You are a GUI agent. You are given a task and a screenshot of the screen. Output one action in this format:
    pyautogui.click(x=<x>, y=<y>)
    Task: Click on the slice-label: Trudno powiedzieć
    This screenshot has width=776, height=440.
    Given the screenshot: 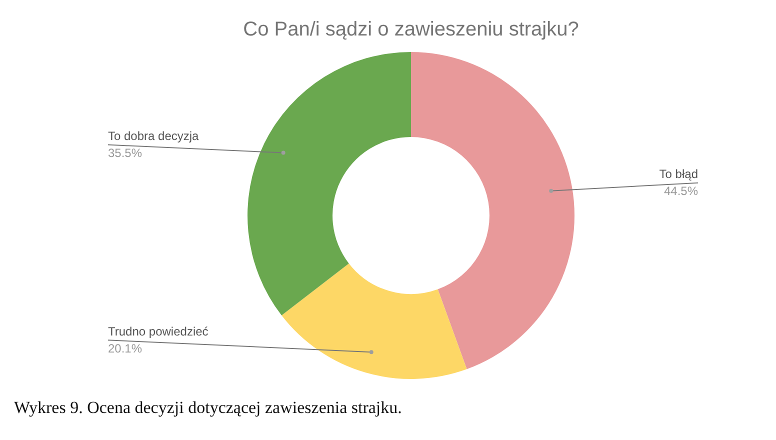 What is the action you would take?
    pyautogui.click(x=158, y=331)
    